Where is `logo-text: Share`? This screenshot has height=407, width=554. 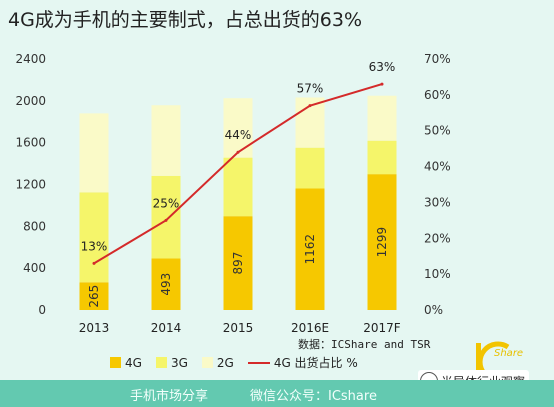
logo-text: Share is located at coordinates (509, 353).